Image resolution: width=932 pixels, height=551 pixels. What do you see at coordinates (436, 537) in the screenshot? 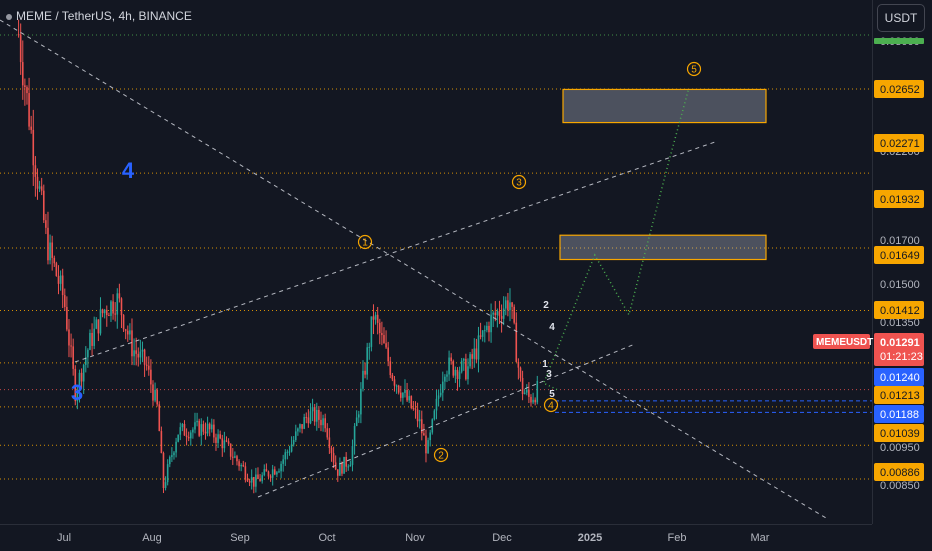
I see `time-axis` at bounding box center [436, 537].